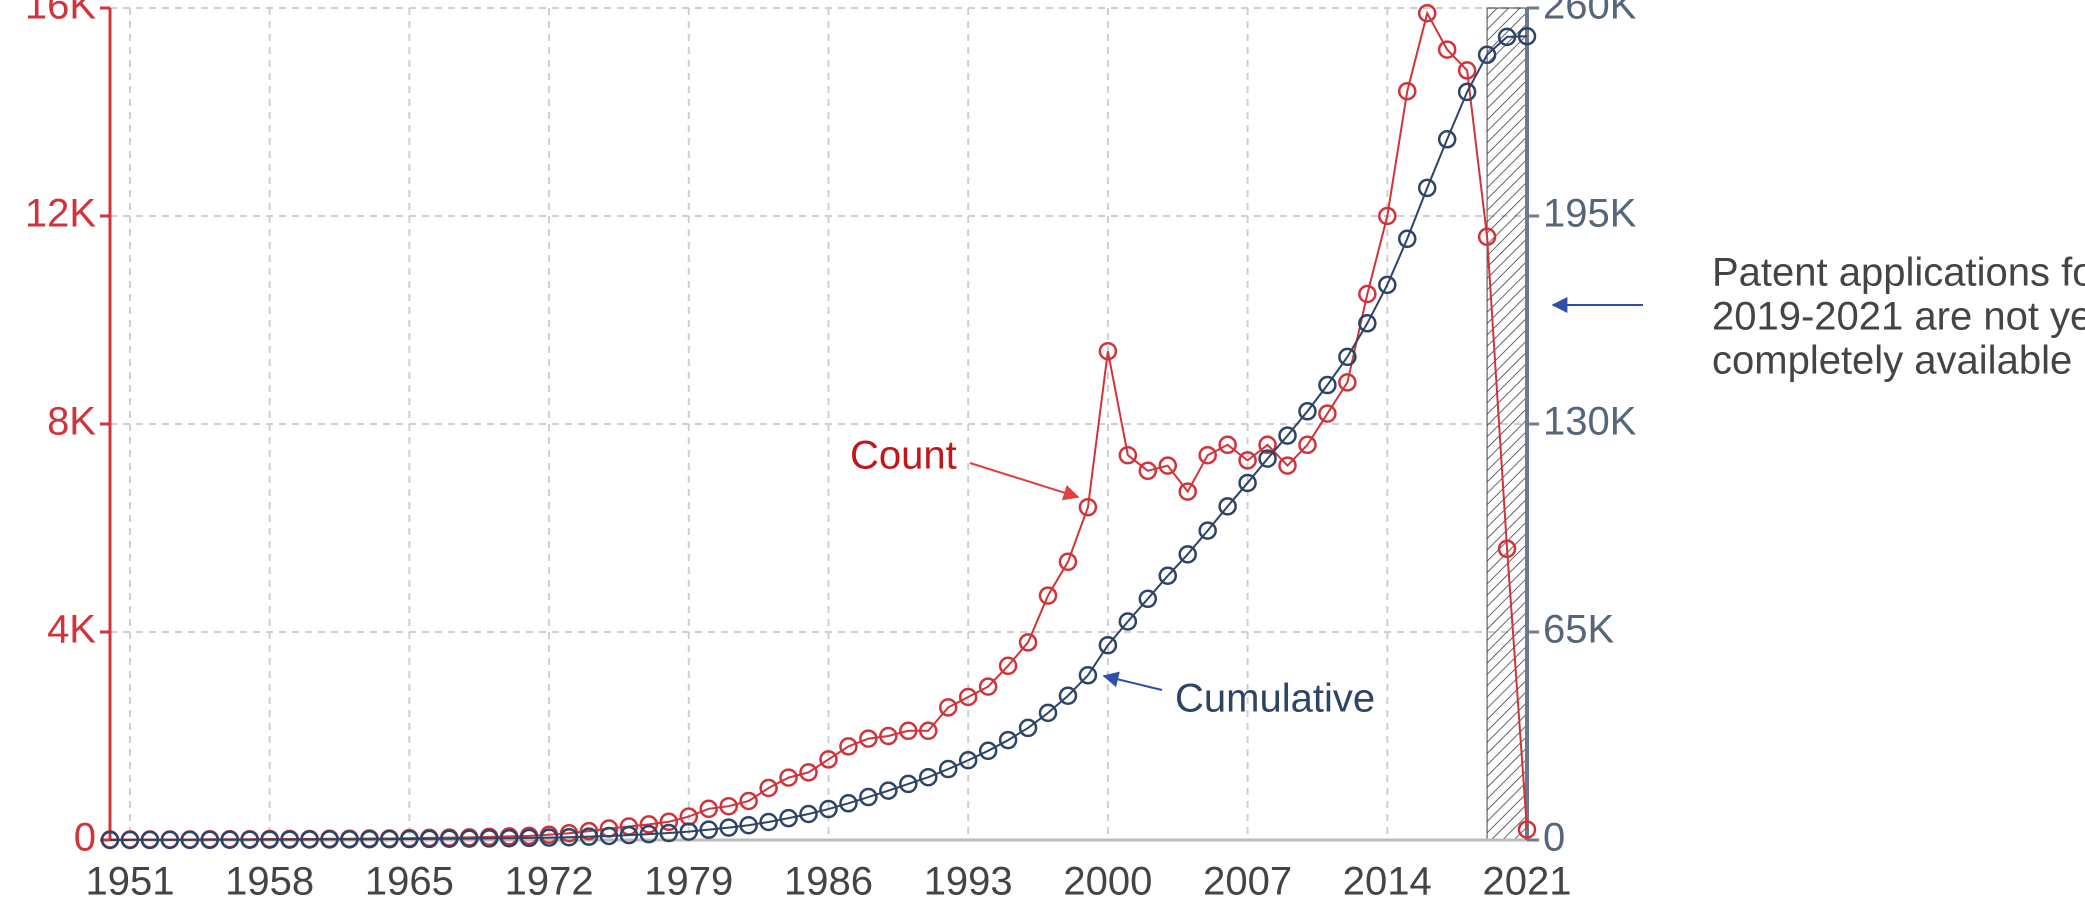  What do you see at coordinates (1507, 424) in the screenshot?
I see `shaded-region` at bounding box center [1507, 424].